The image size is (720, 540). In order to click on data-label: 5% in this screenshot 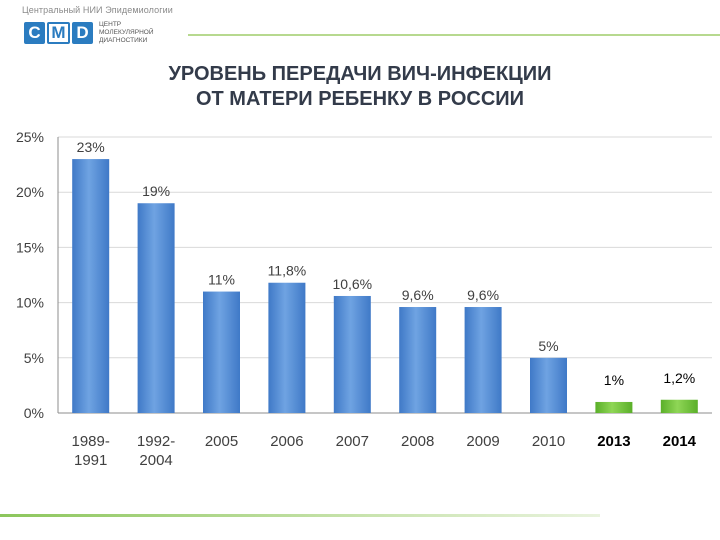, I will do `click(548, 346)`.